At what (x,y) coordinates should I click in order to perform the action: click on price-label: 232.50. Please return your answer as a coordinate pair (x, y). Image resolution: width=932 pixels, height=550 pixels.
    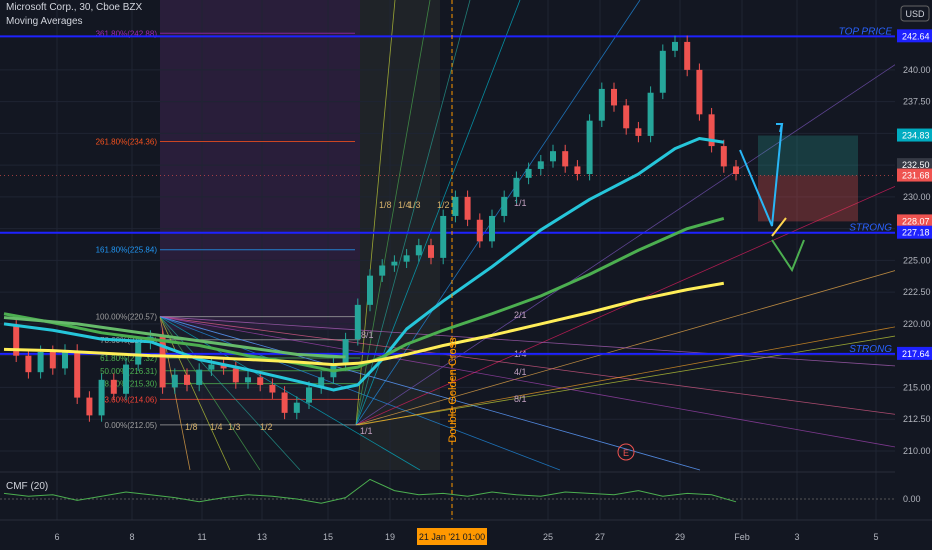
    Looking at the image, I should click on (916, 165).